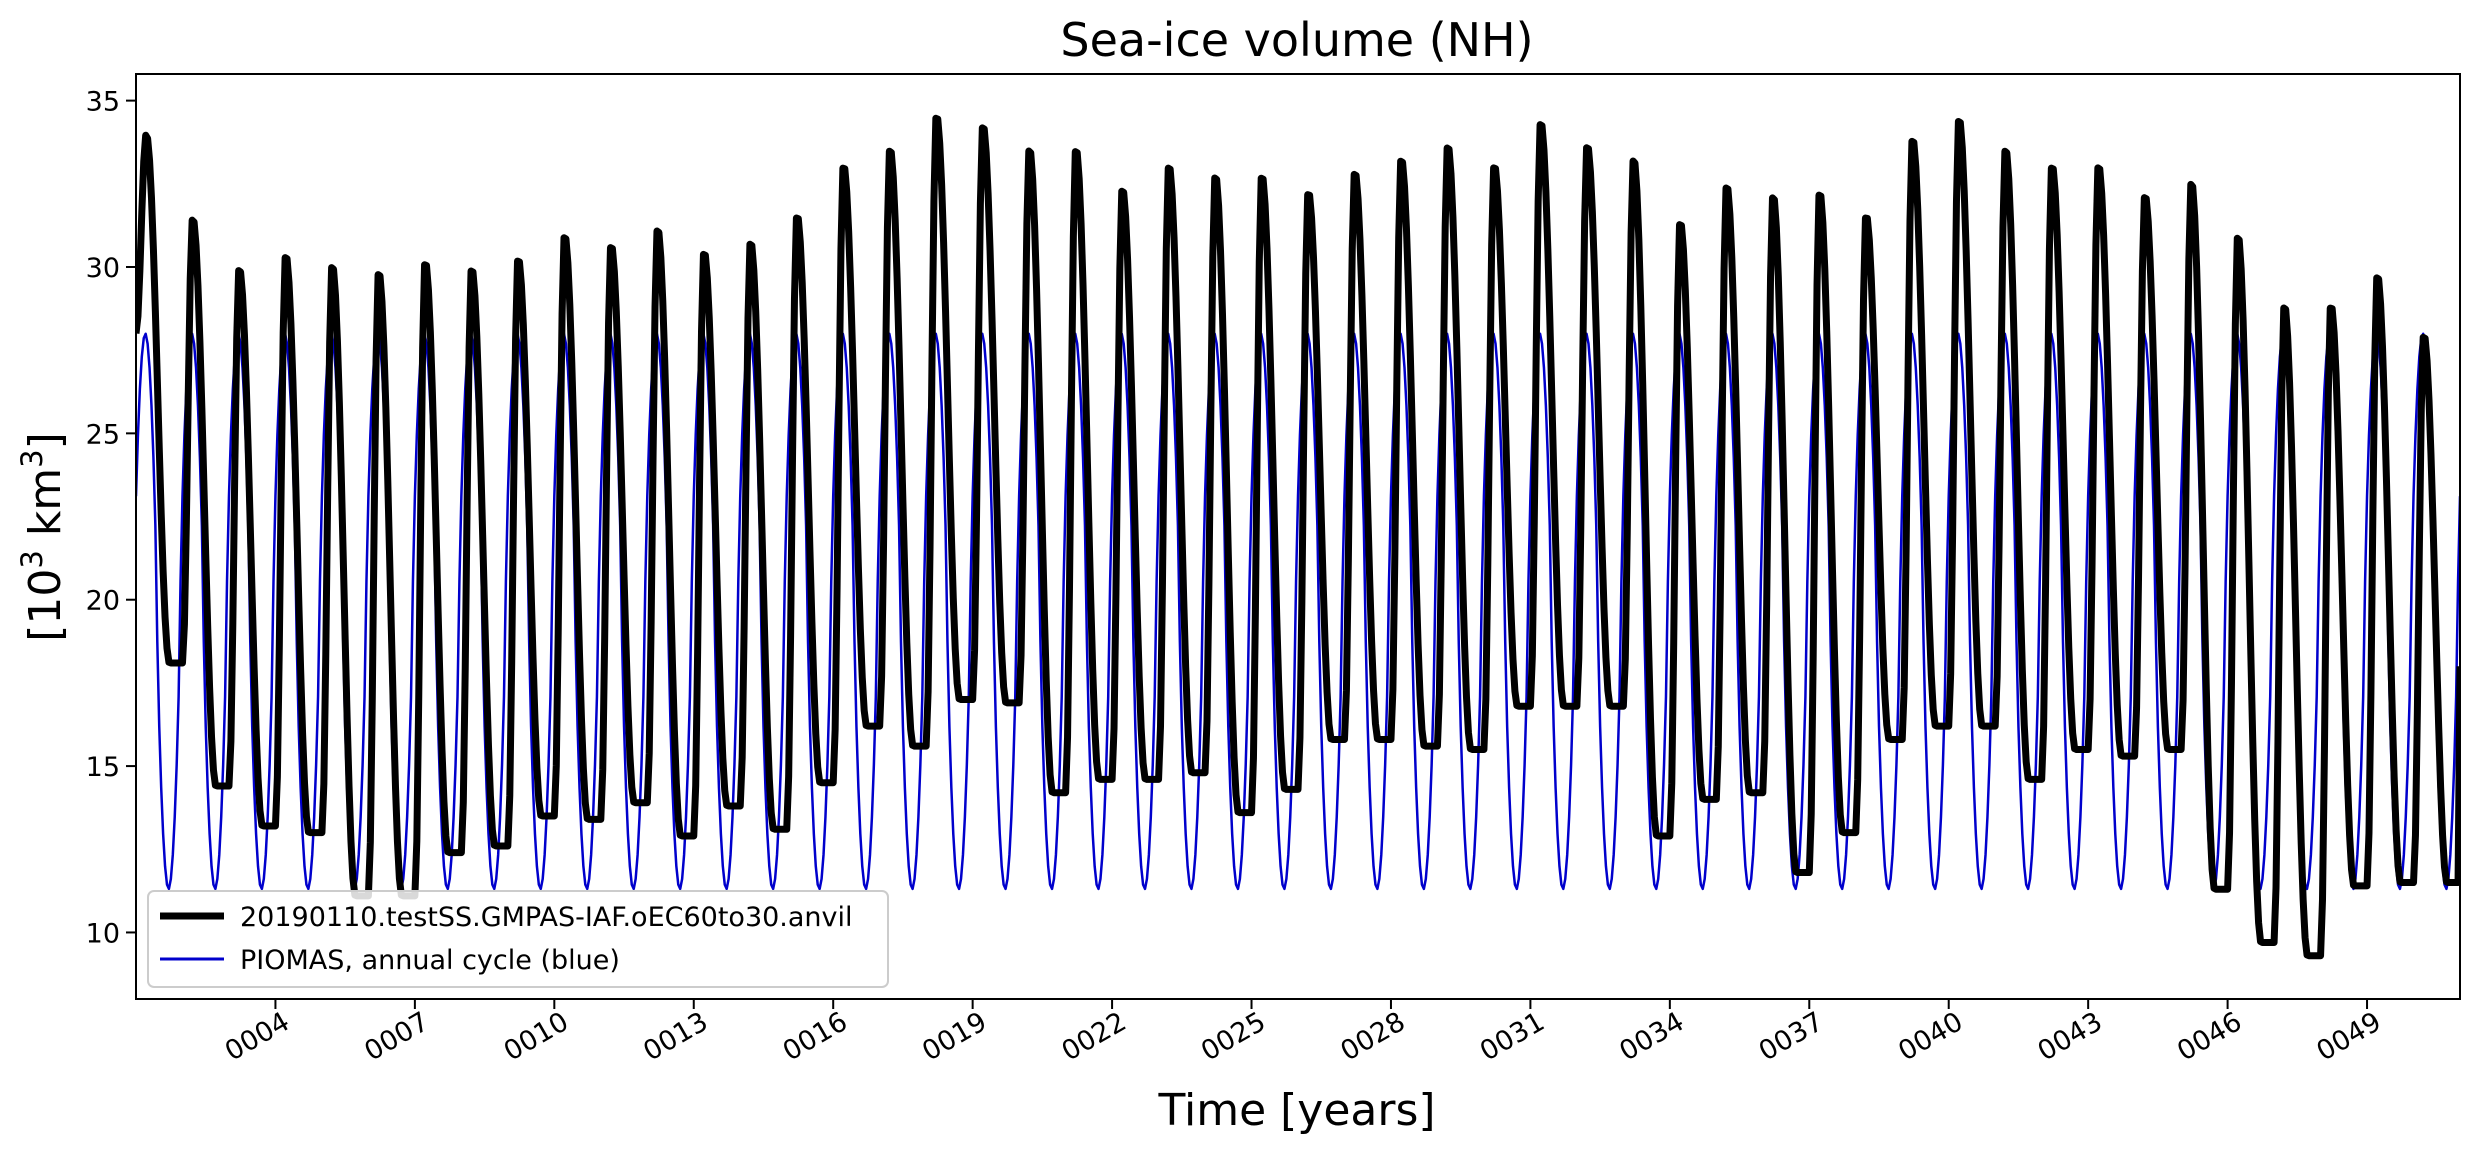 The image size is (2484, 1151). Describe the element at coordinates (43, 537) in the screenshot. I see `y-axis-label: [103 km3]` at that location.